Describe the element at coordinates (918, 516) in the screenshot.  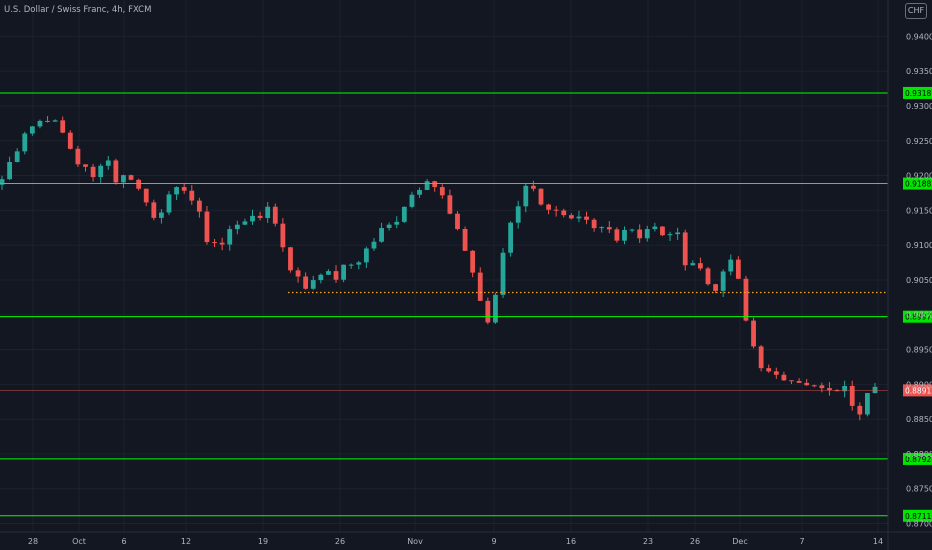
I see `level-price-label: 0.87111` at that location.